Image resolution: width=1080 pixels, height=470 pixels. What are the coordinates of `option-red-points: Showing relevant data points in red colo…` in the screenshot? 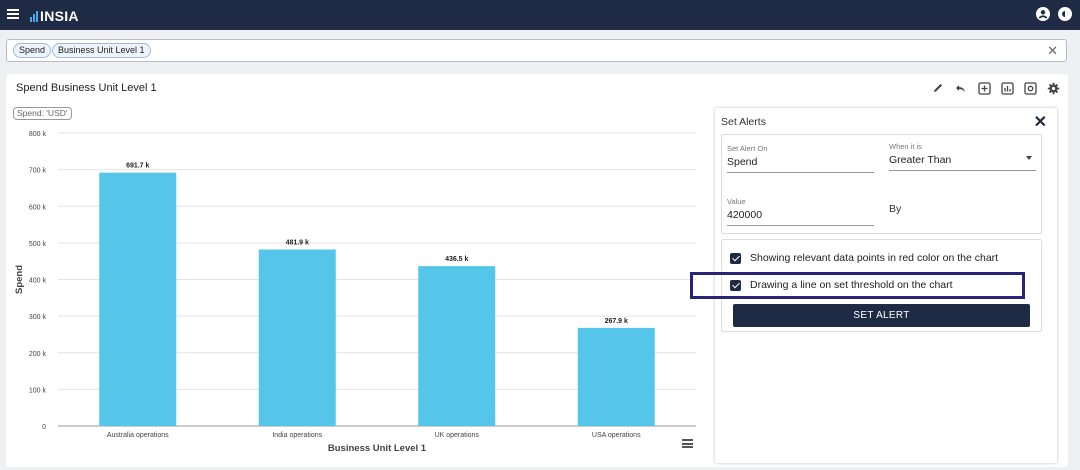 It's located at (864, 258).